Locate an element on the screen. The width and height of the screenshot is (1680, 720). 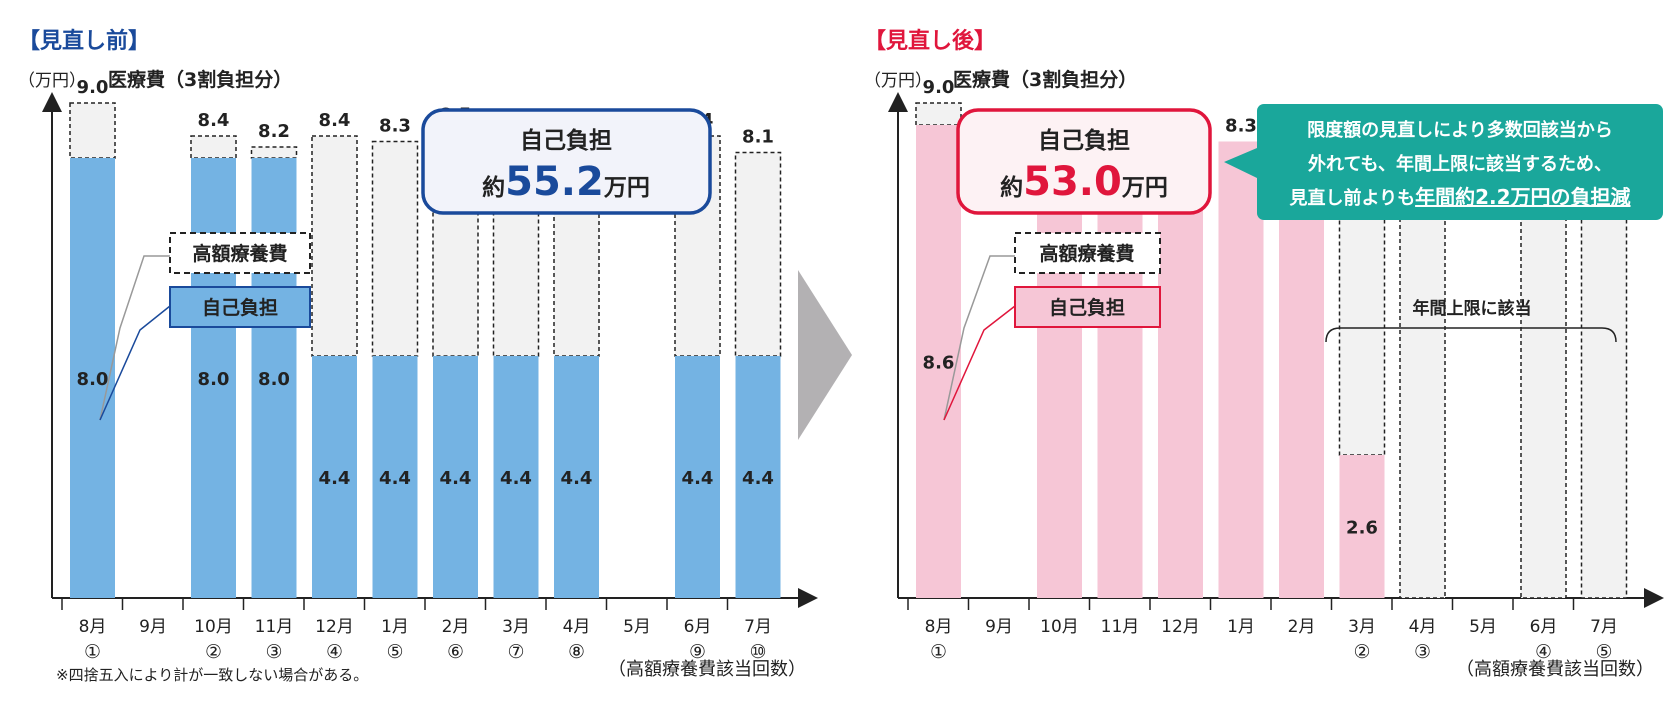
total-suffix-before: 万円 is located at coordinates (627, 188).